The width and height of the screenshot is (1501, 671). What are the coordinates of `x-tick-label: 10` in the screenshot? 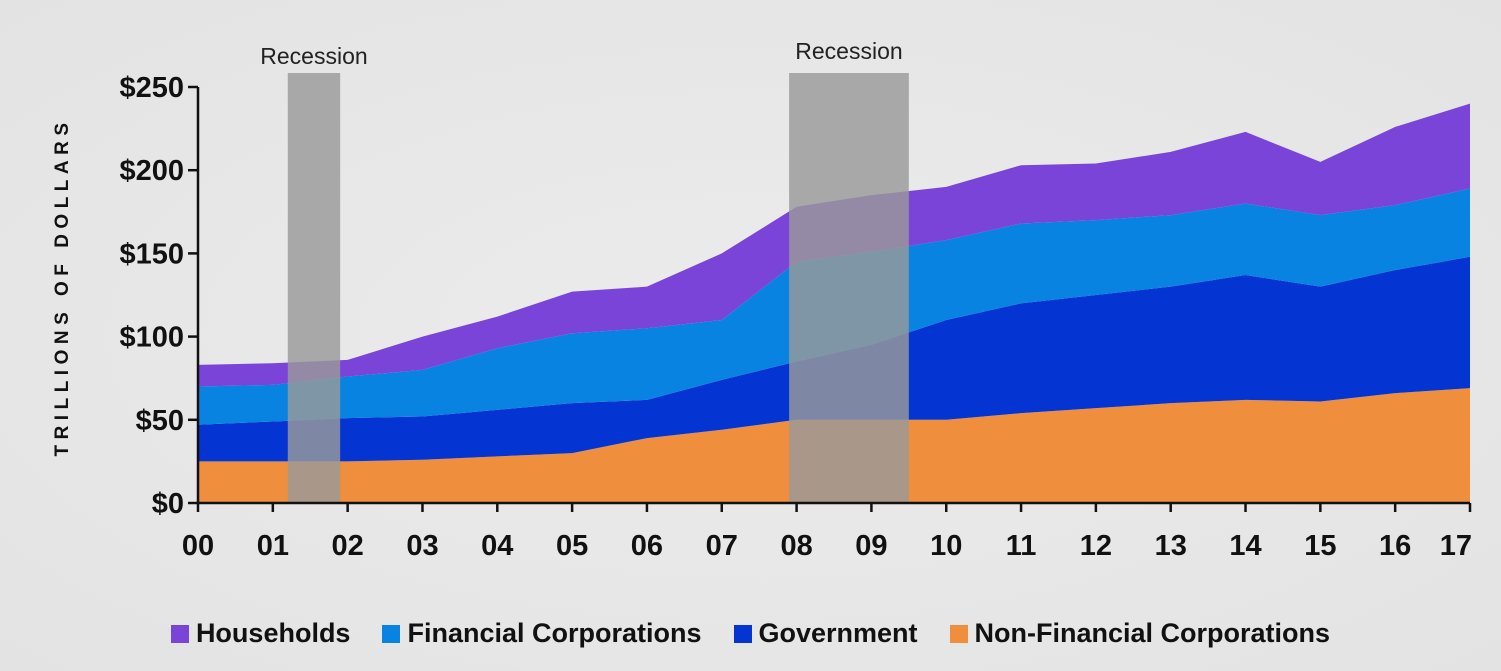 It's located at (946, 546).